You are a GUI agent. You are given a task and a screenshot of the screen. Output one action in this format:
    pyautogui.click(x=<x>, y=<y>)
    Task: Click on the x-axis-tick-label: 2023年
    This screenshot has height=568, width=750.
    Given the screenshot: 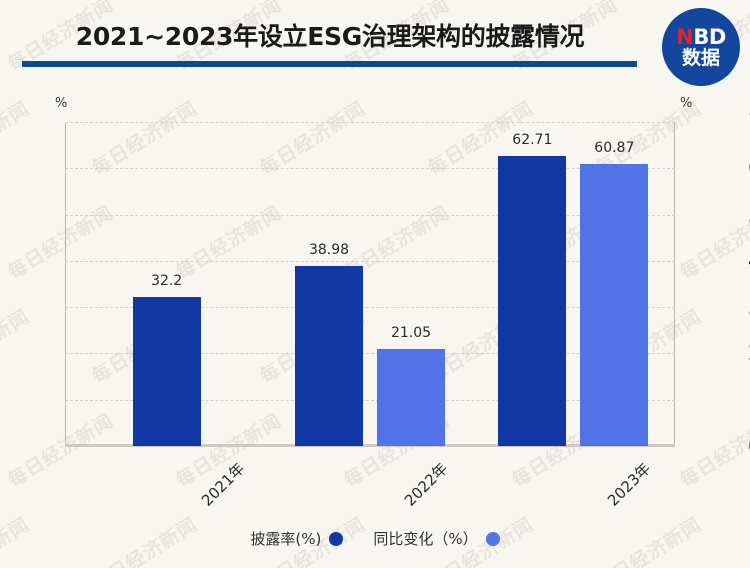 What is the action you would take?
    pyautogui.click(x=629, y=484)
    